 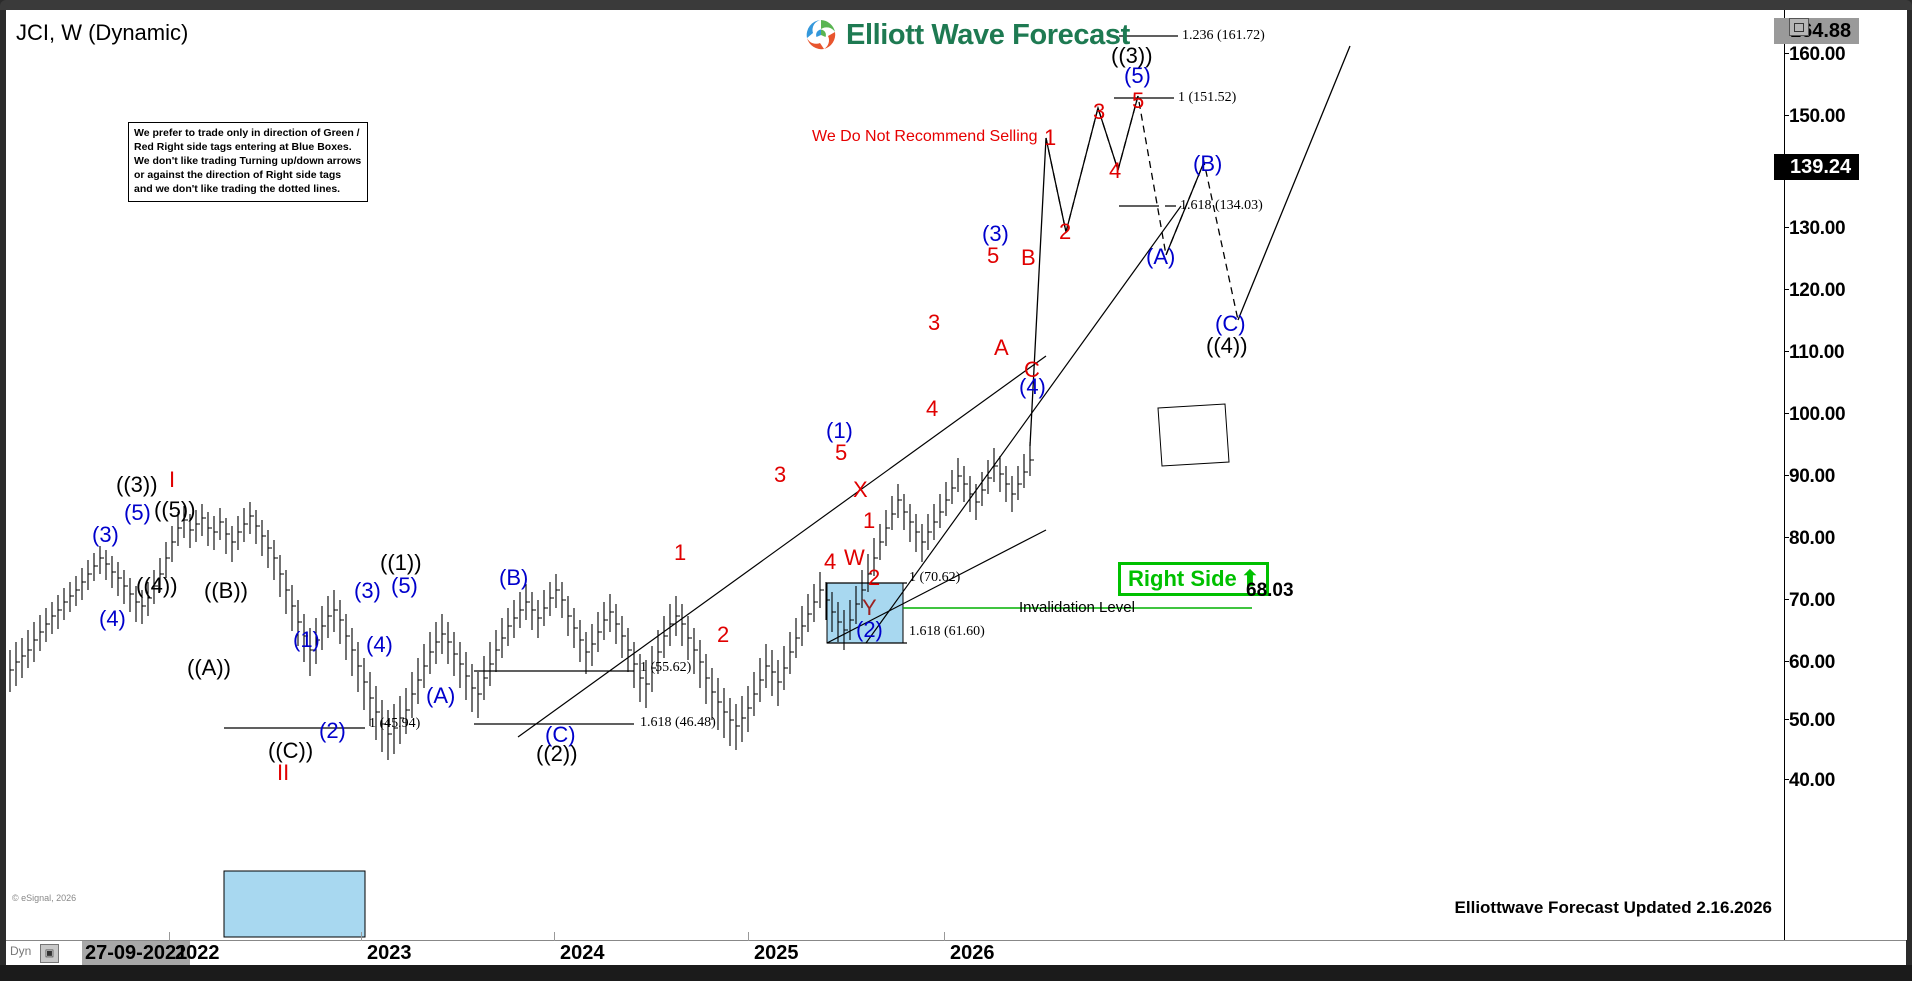 I want to click on wave-label: B, so click(x=1028, y=257).